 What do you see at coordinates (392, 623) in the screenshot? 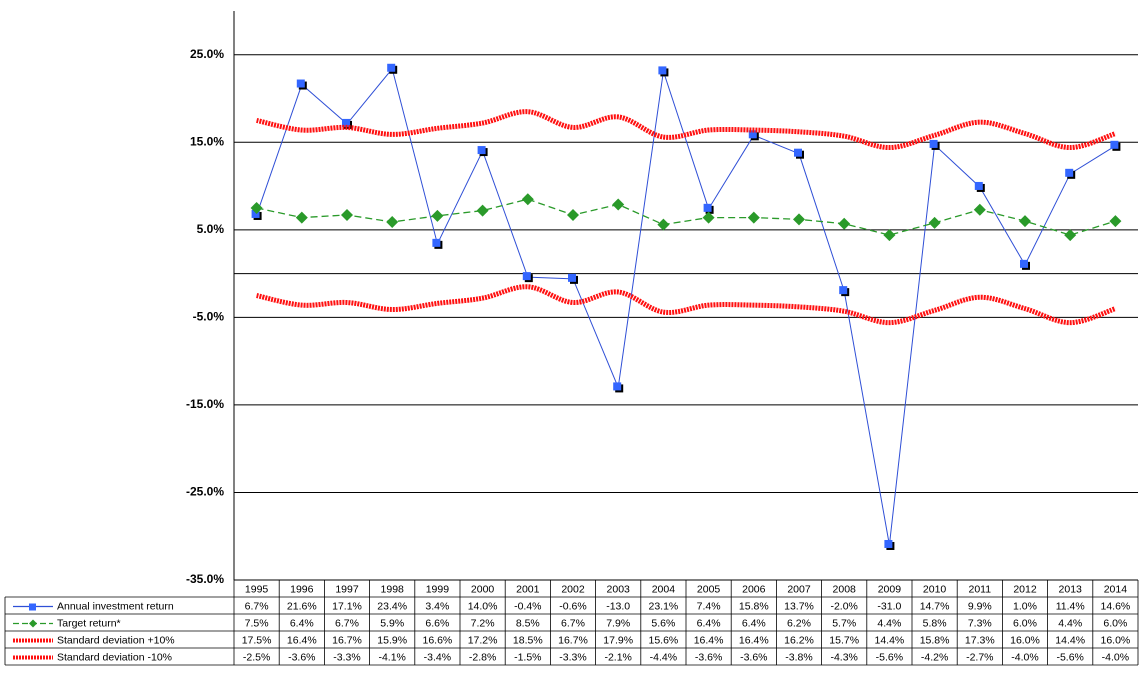
I see `table-value: 5.9%` at bounding box center [392, 623].